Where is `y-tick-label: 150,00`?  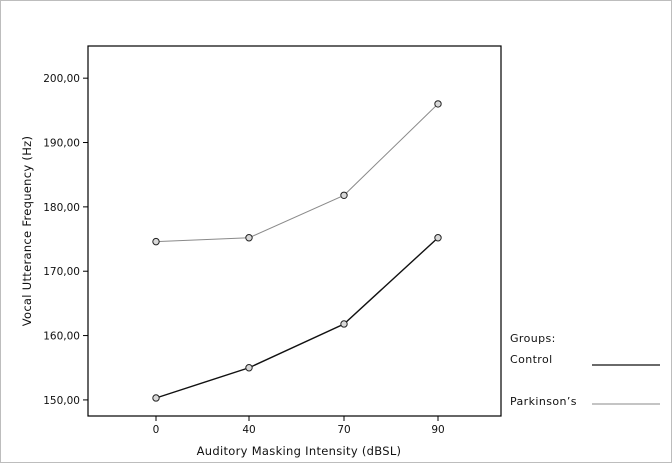
y-tick-label: 150,00 is located at coordinates (61, 401).